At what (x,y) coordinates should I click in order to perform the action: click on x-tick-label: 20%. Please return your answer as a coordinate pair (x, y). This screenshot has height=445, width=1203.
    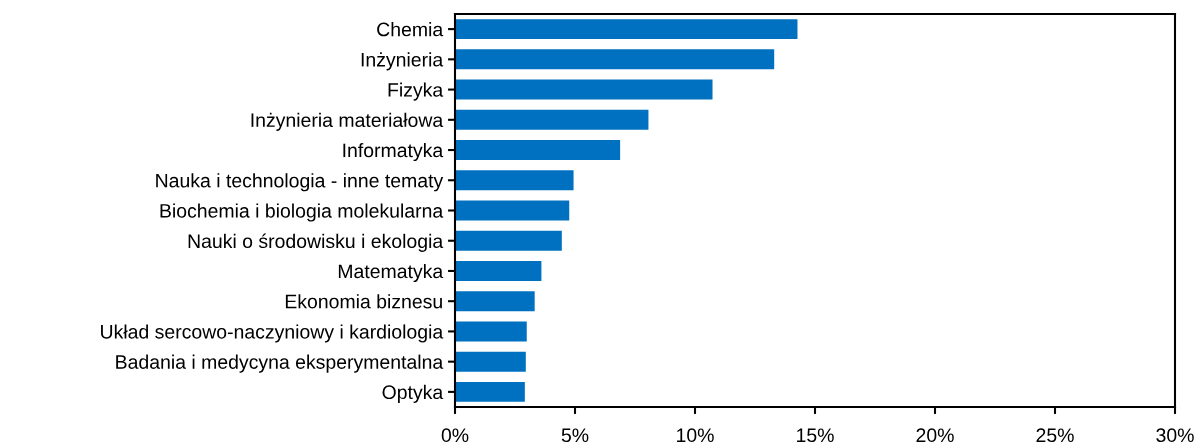
    Looking at the image, I should click on (935, 435).